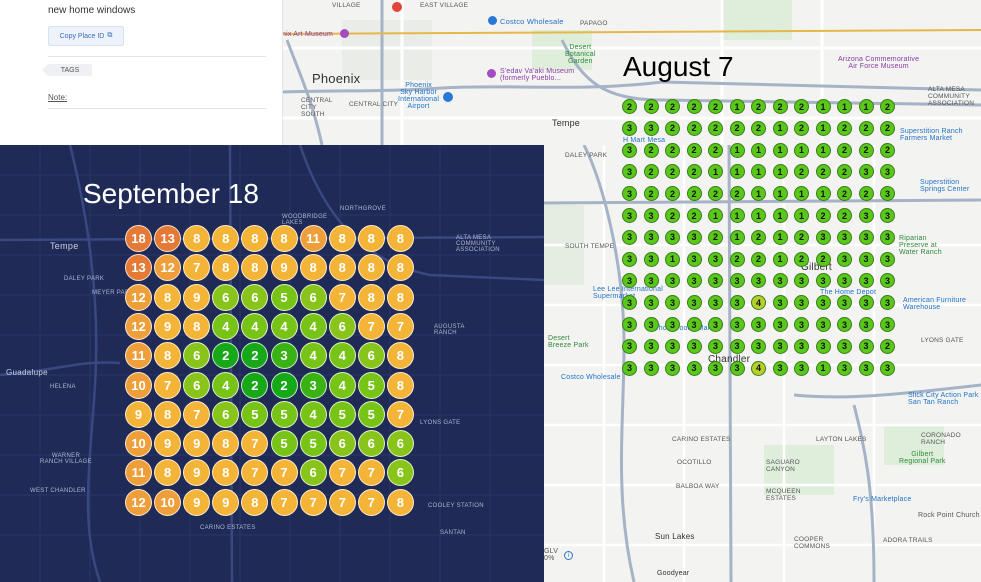  Describe the element at coordinates (197, 297) in the screenshot. I see `rank-pin-sep: 9` at that location.